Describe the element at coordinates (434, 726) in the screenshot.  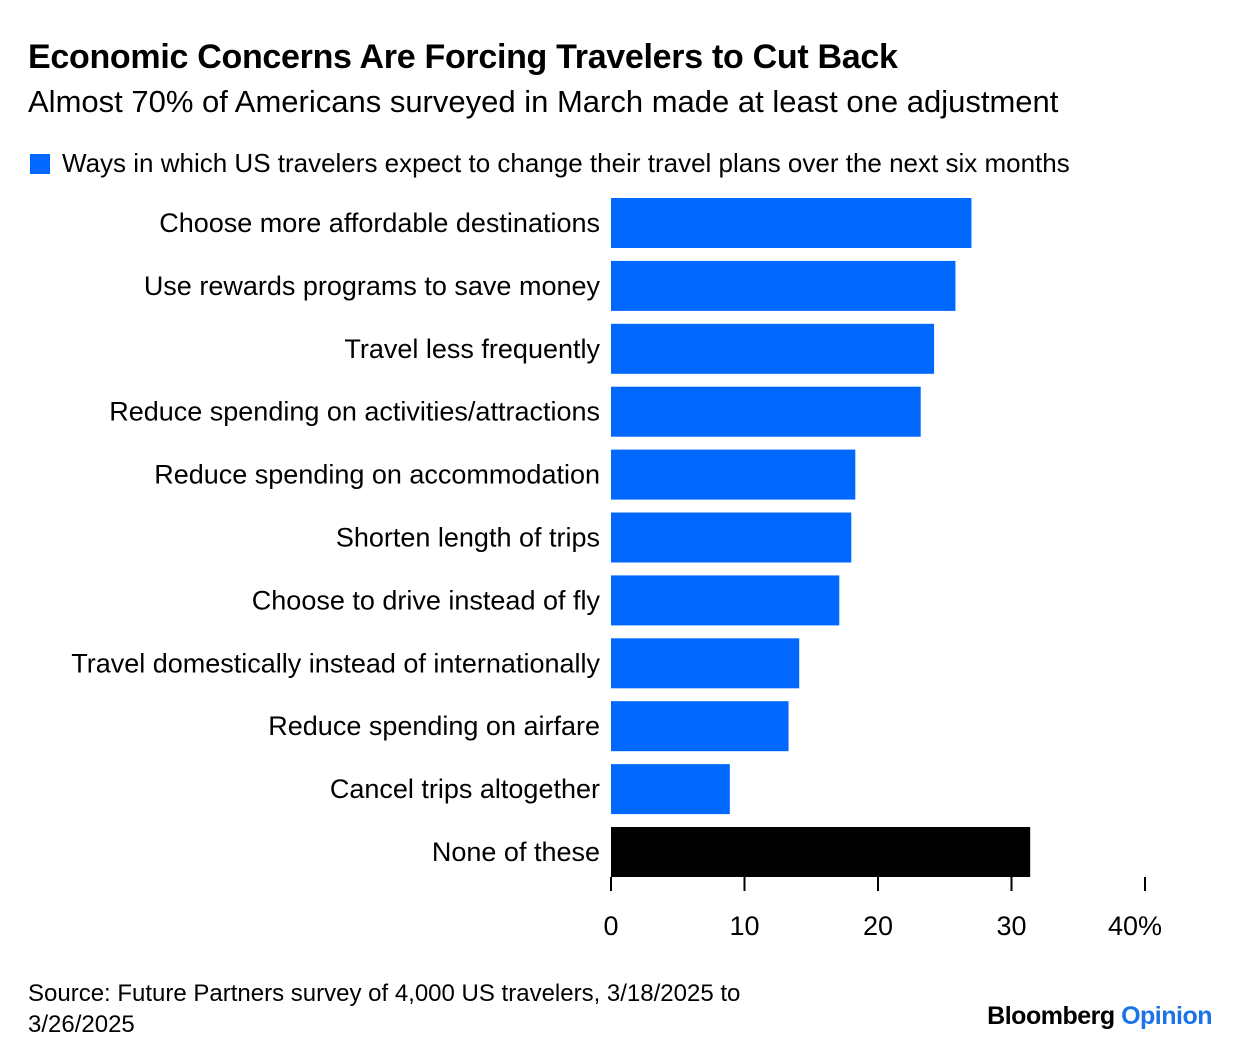
I see `category-label-8: Reduce spending on airfare` at that location.